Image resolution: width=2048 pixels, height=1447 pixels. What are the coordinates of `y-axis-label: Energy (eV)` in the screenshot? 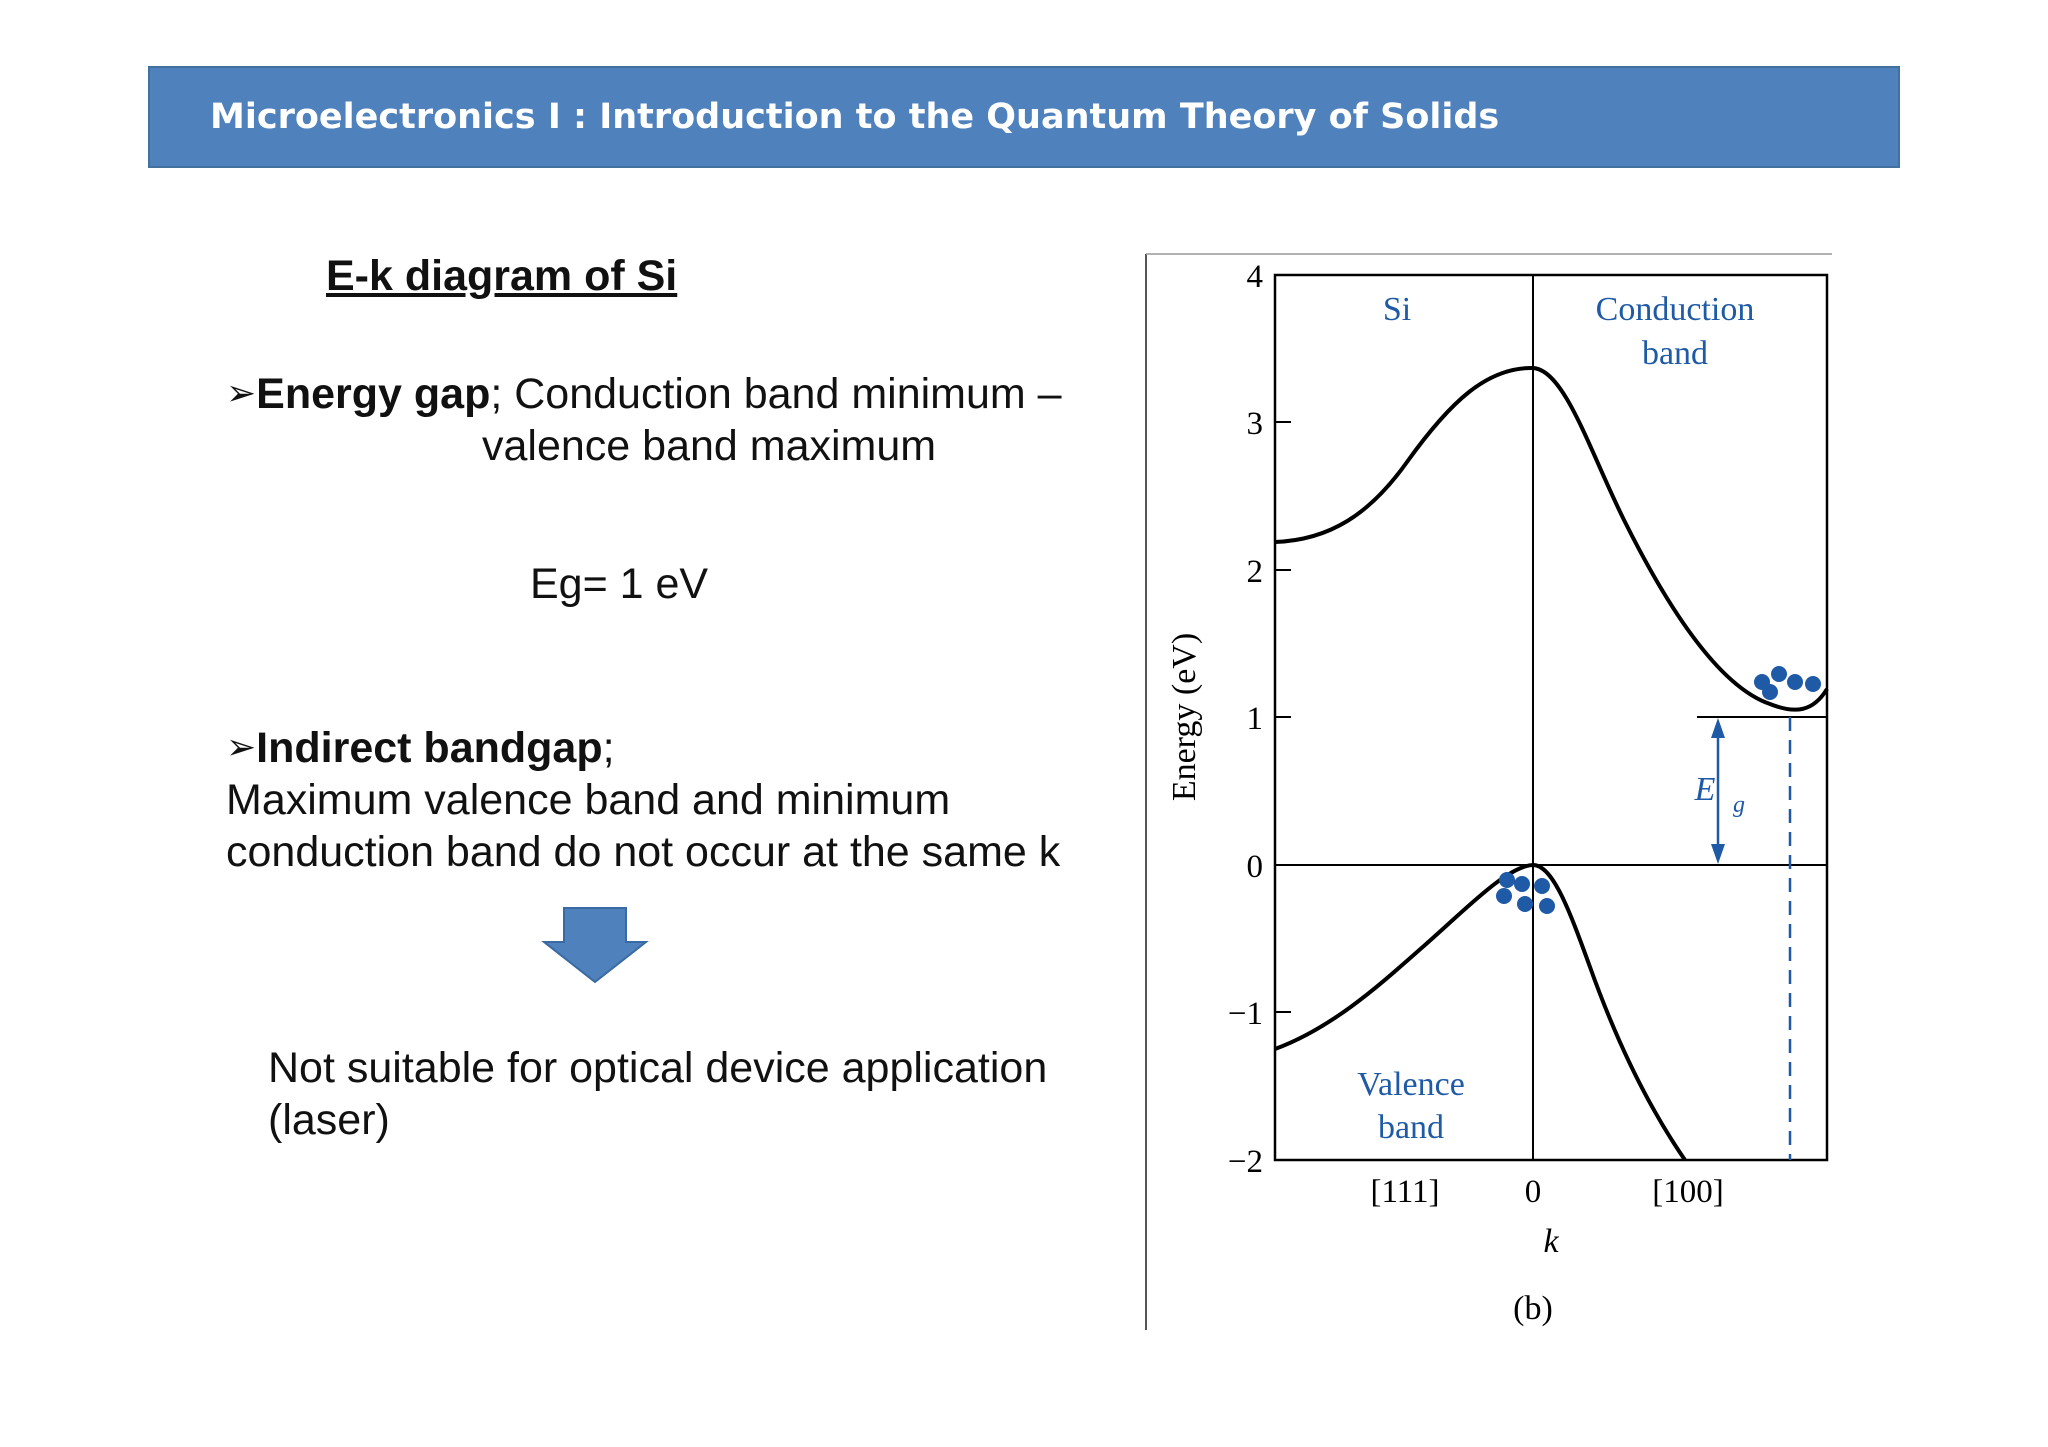 It's located at (1184, 717).